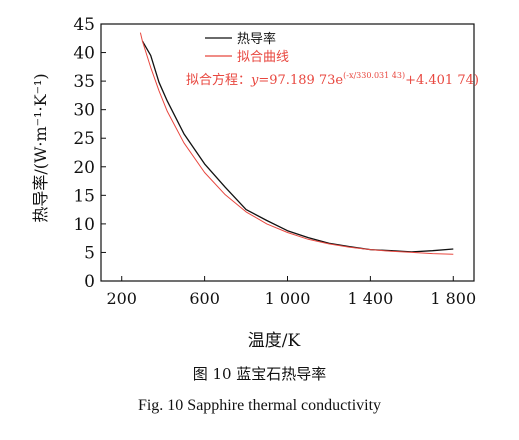  I want to click on y-tick-label: 15, so click(84, 196).